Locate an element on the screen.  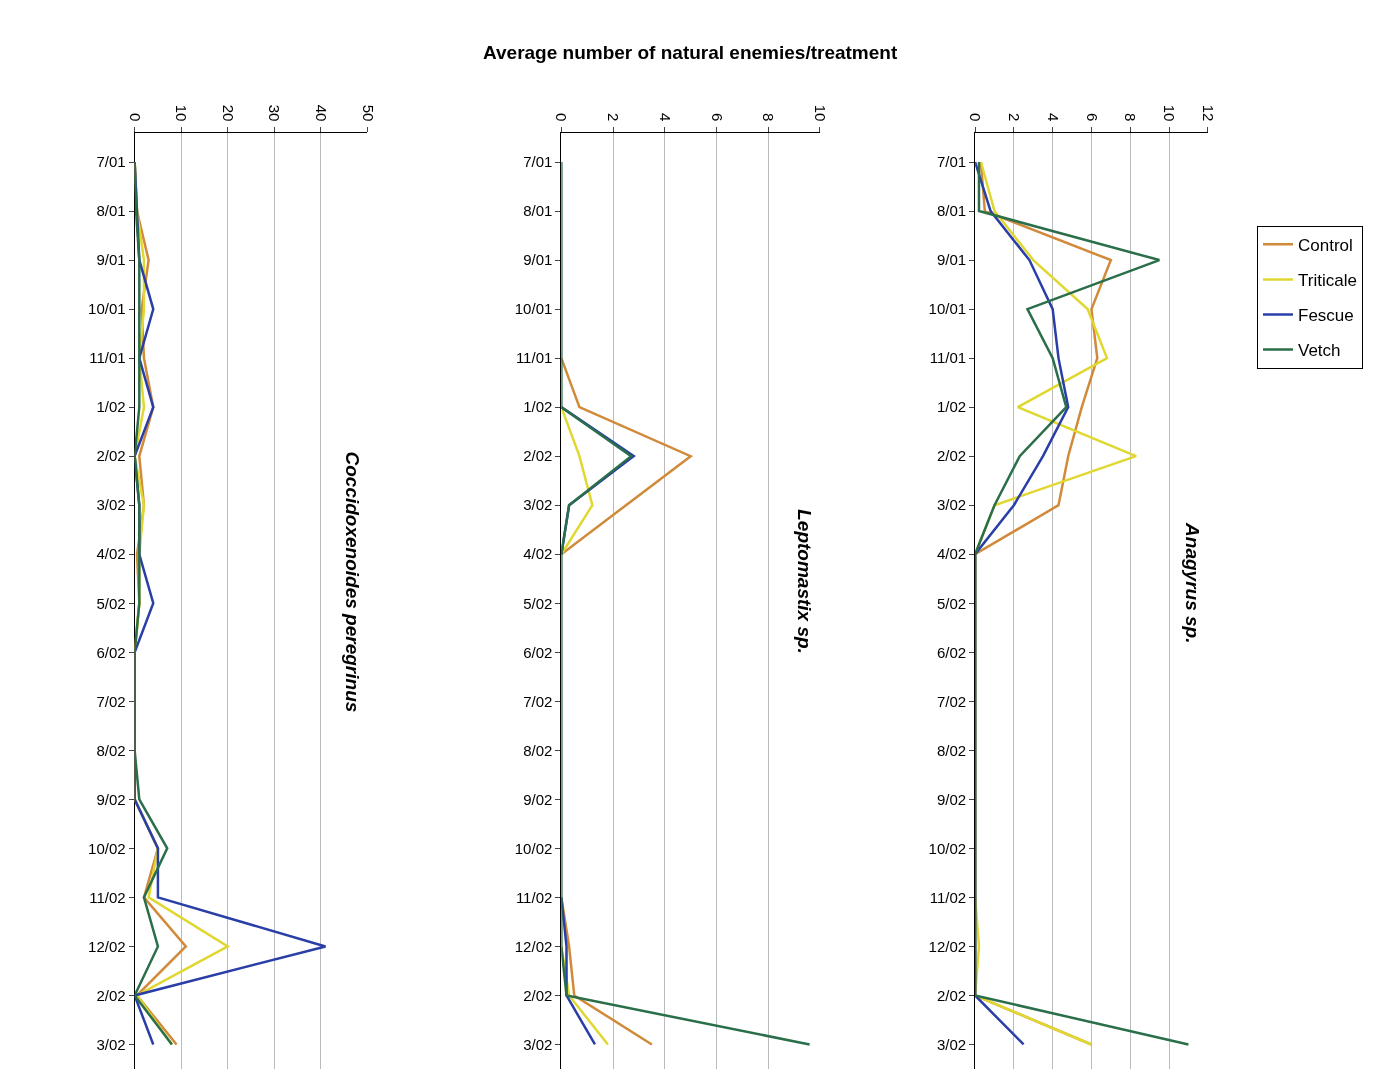
text: Anagyrus sp. is located at coordinates (1193, 583).